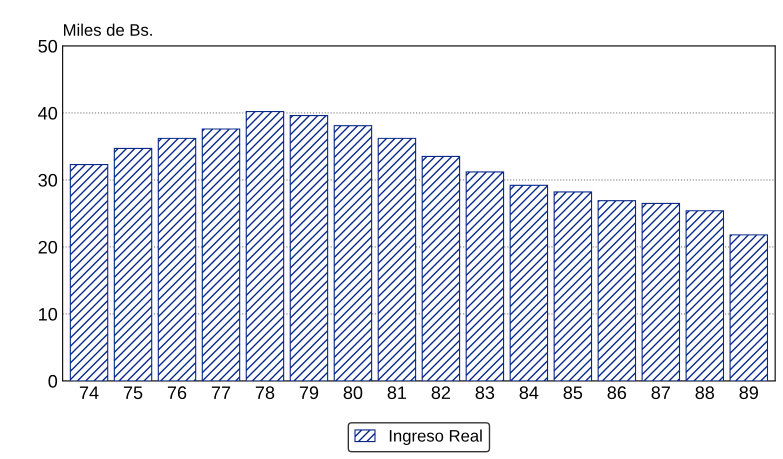 The image size is (783, 459). What do you see at coordinates (749, 393) in the screenshot?
I see `x-tick-label: 89` at bounding box center [749, 393].